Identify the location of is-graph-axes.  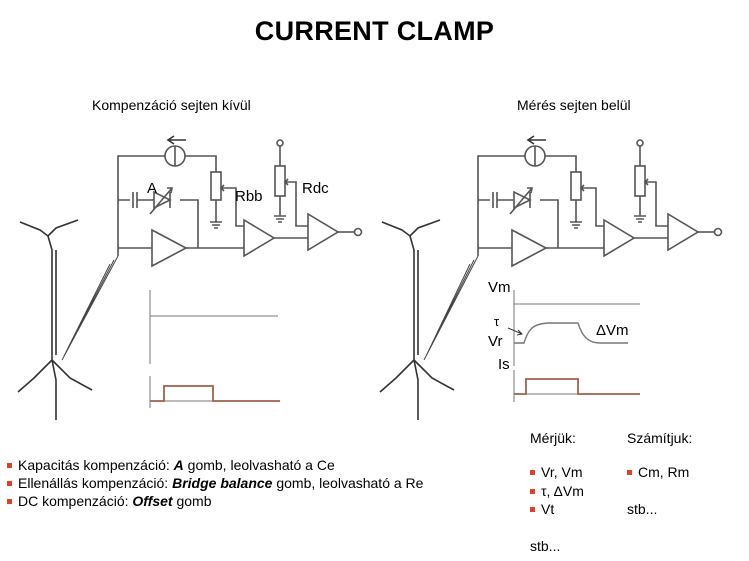
(576, 386).